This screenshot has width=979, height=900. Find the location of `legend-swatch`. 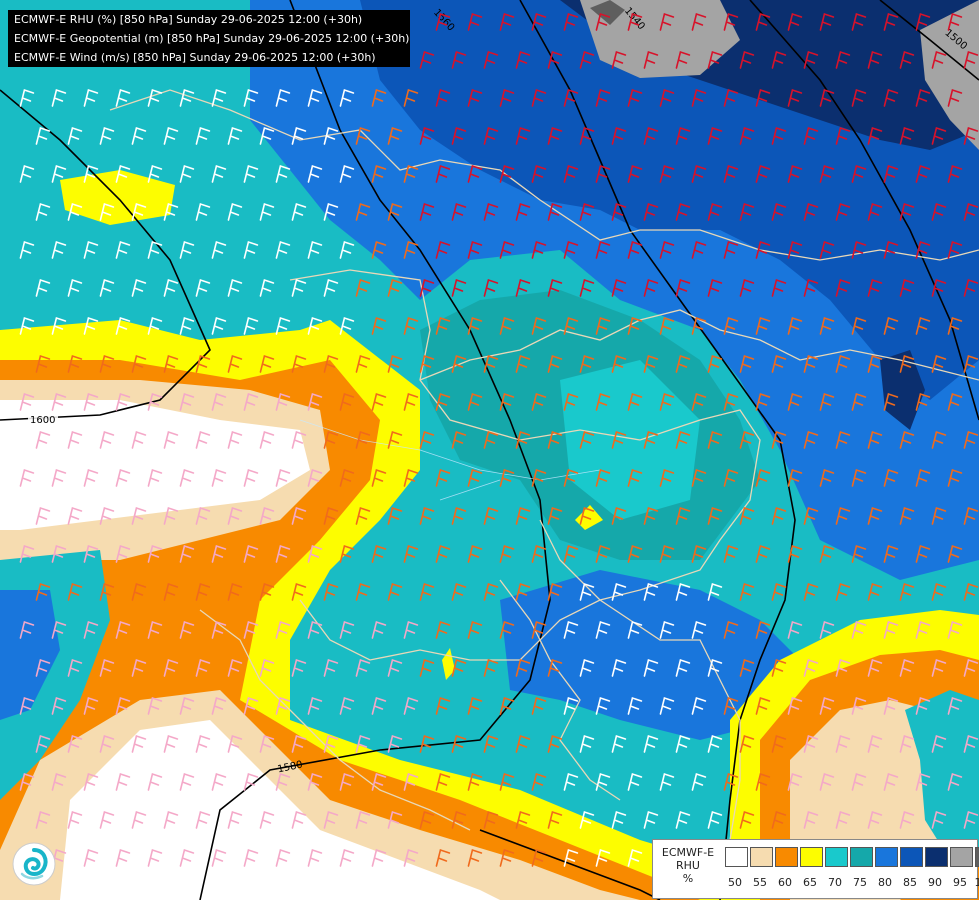

legend-swatch is located at coordinates (811, 857).